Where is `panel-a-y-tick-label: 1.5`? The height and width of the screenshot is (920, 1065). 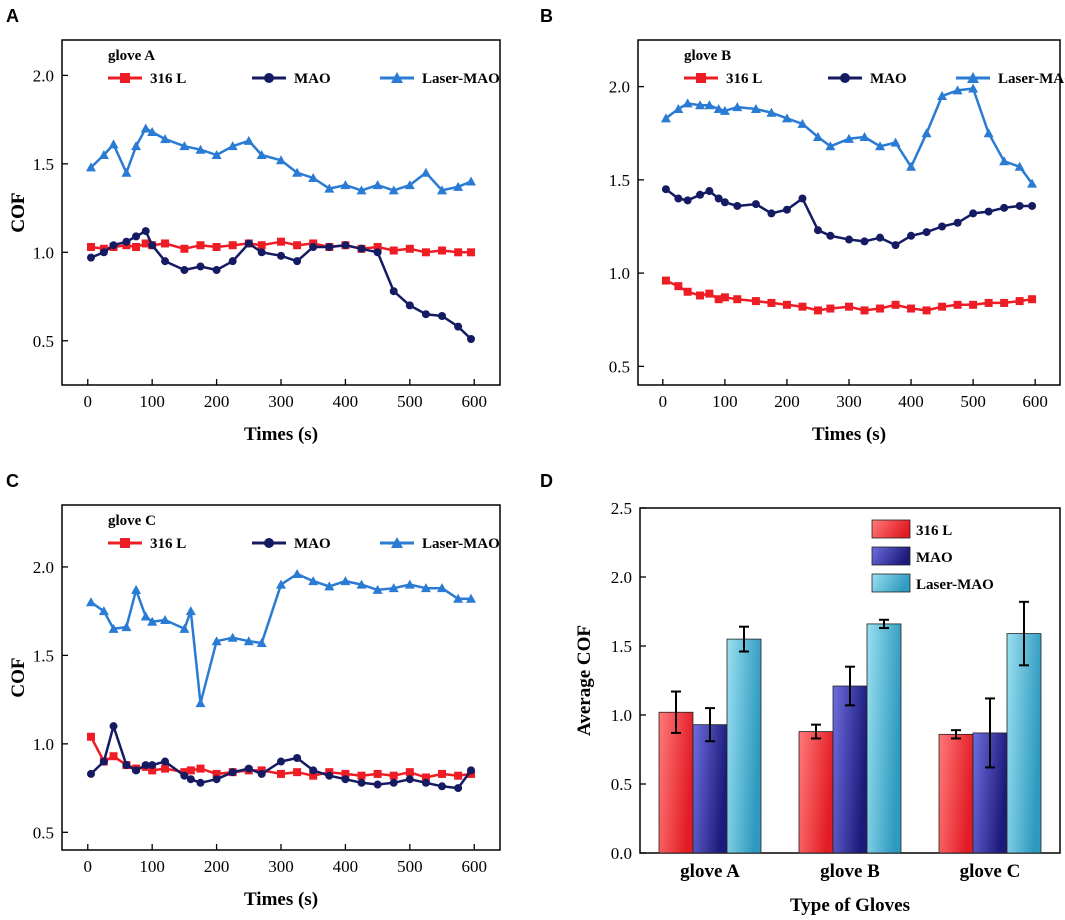 panel-a-y-tick-label: 1.5 is located at coordinates (43, 164).